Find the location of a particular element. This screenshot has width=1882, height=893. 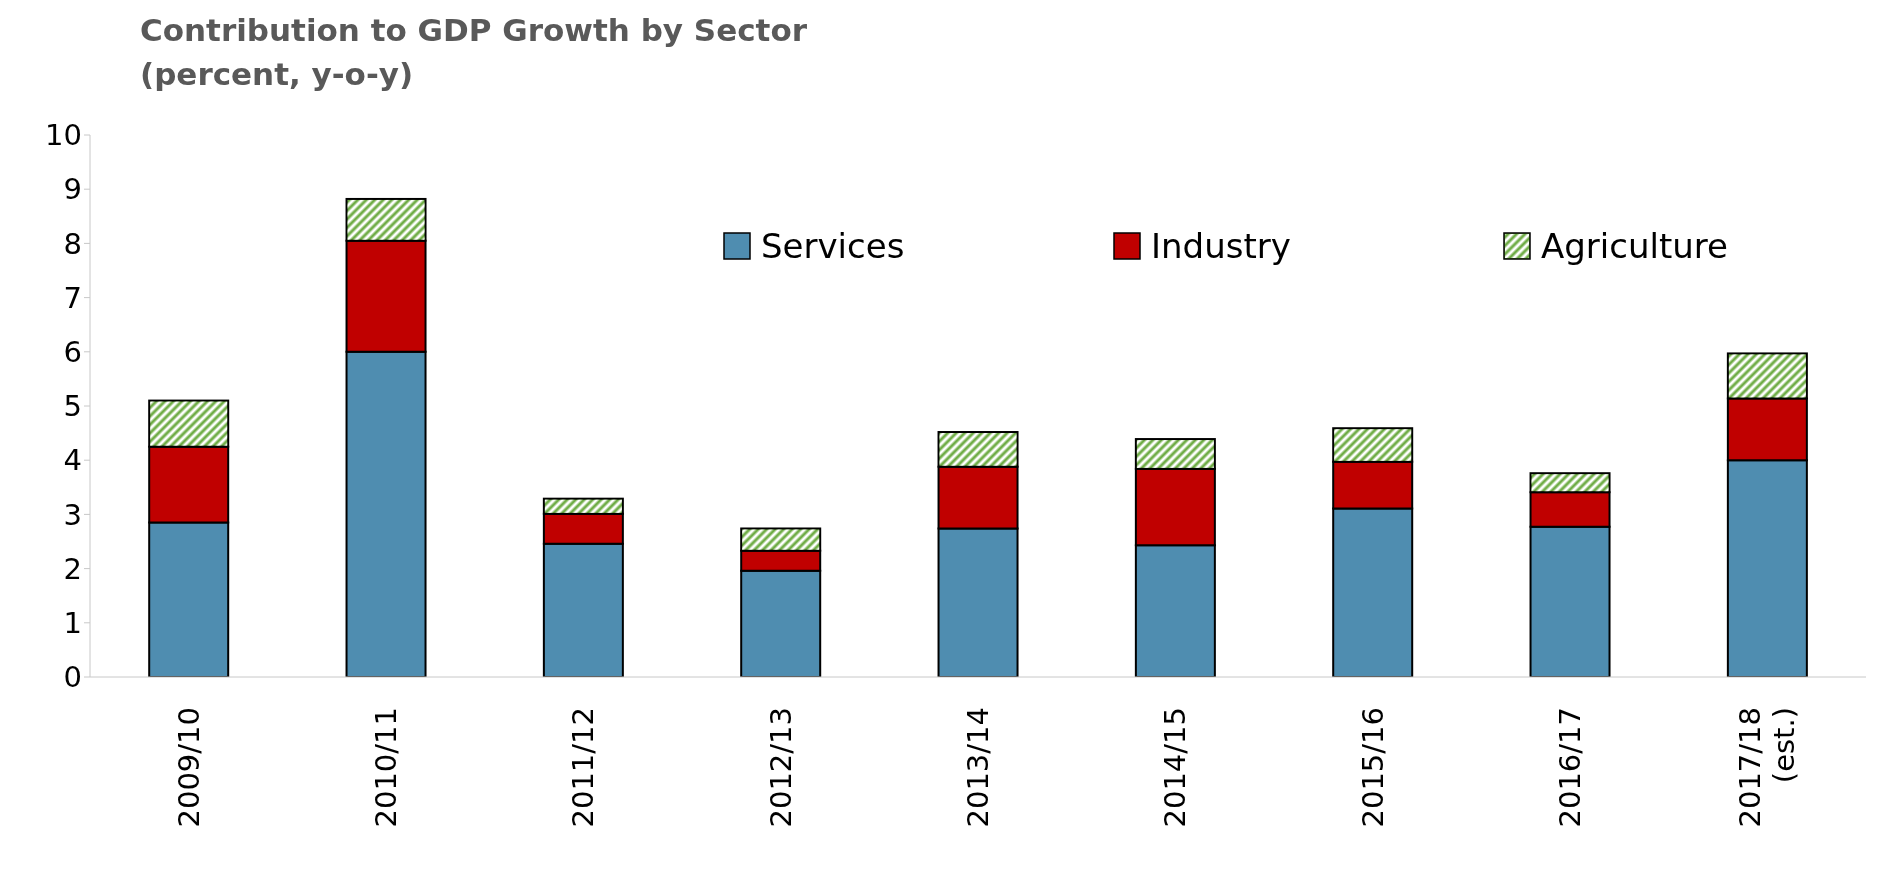

y-tick-label: 3 is located at coordinates (72, 514).